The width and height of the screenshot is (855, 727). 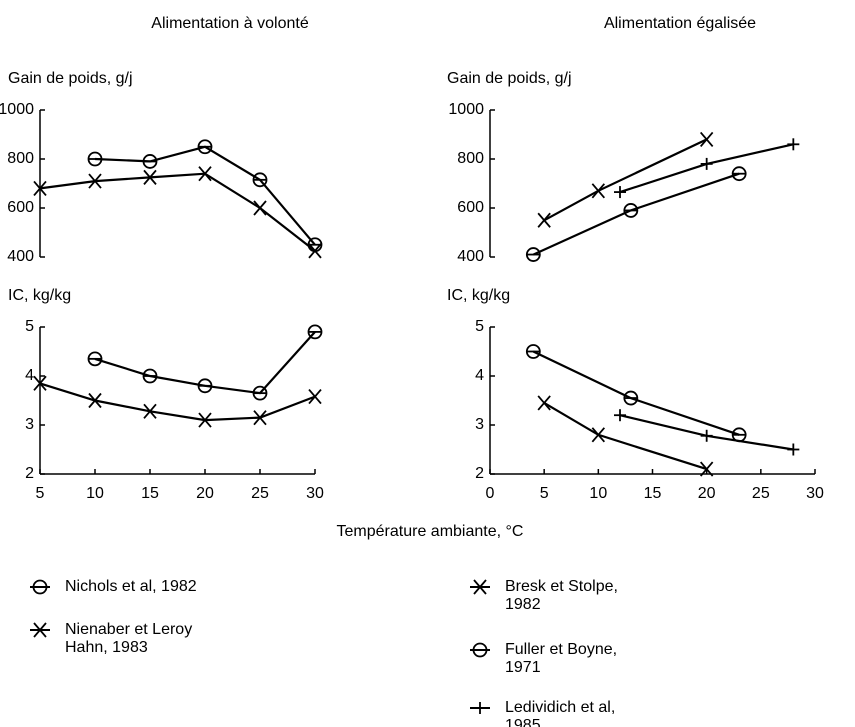 What do you see at coordinates (131, 586) in the screenshot?
I see `legend-label: Nichols et al, 1982` at bounding box center [131, 586].